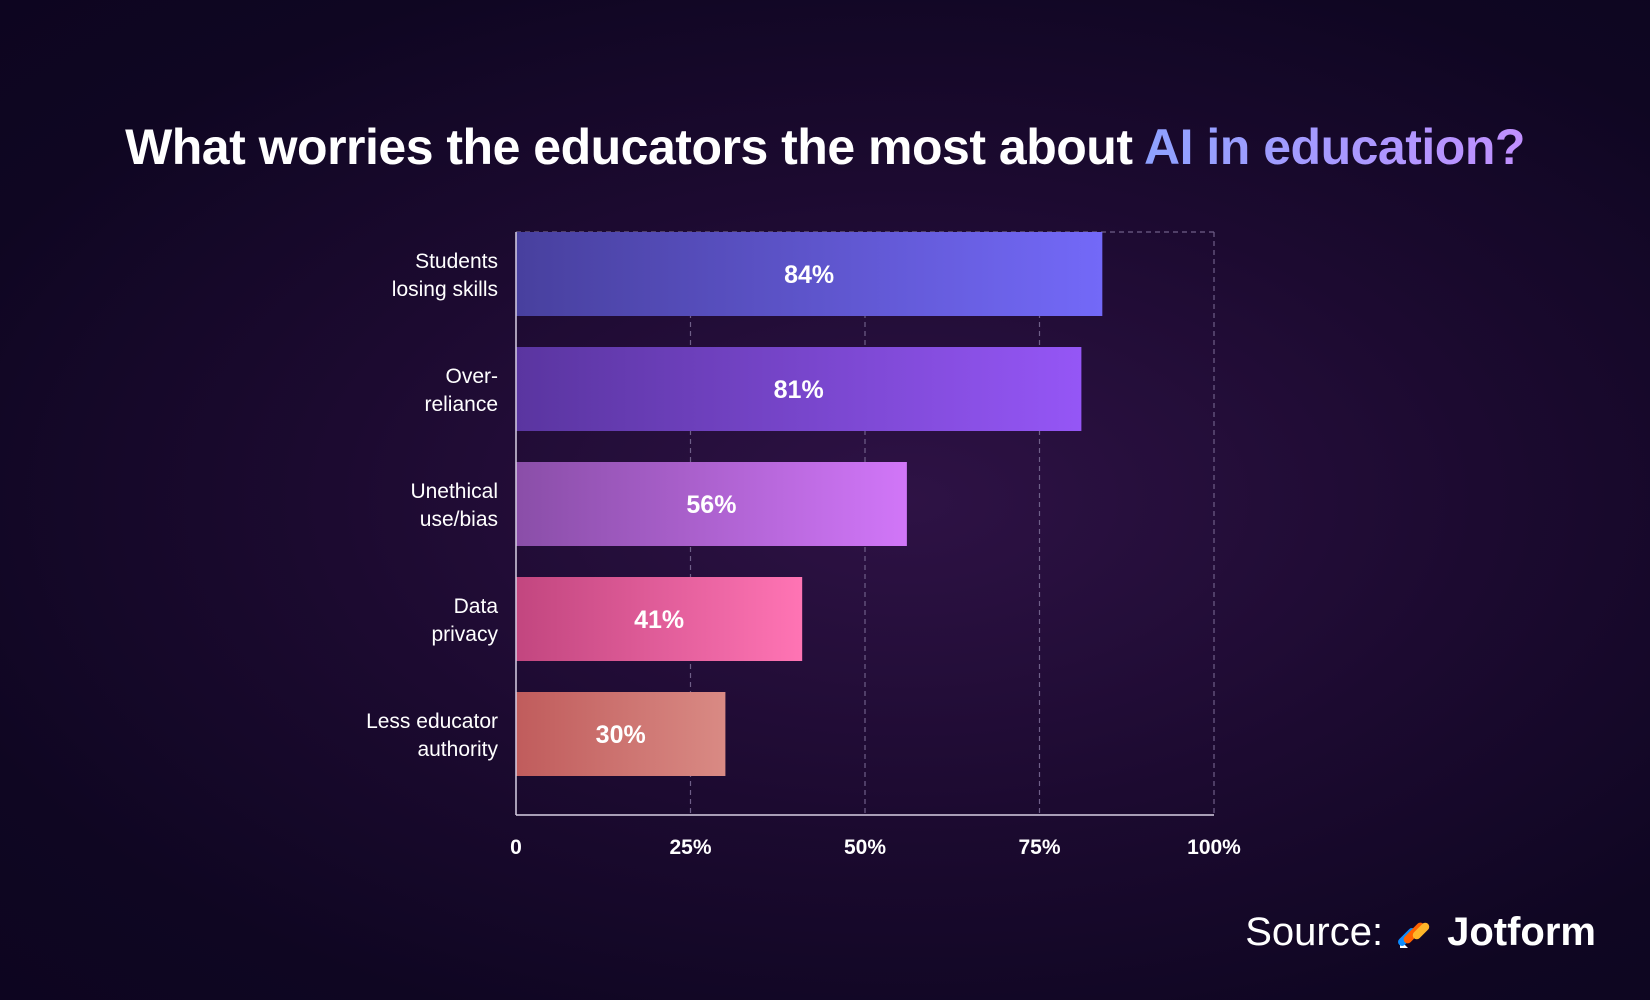  I want to click on bar-value-label: 56%, so click(711, 505).